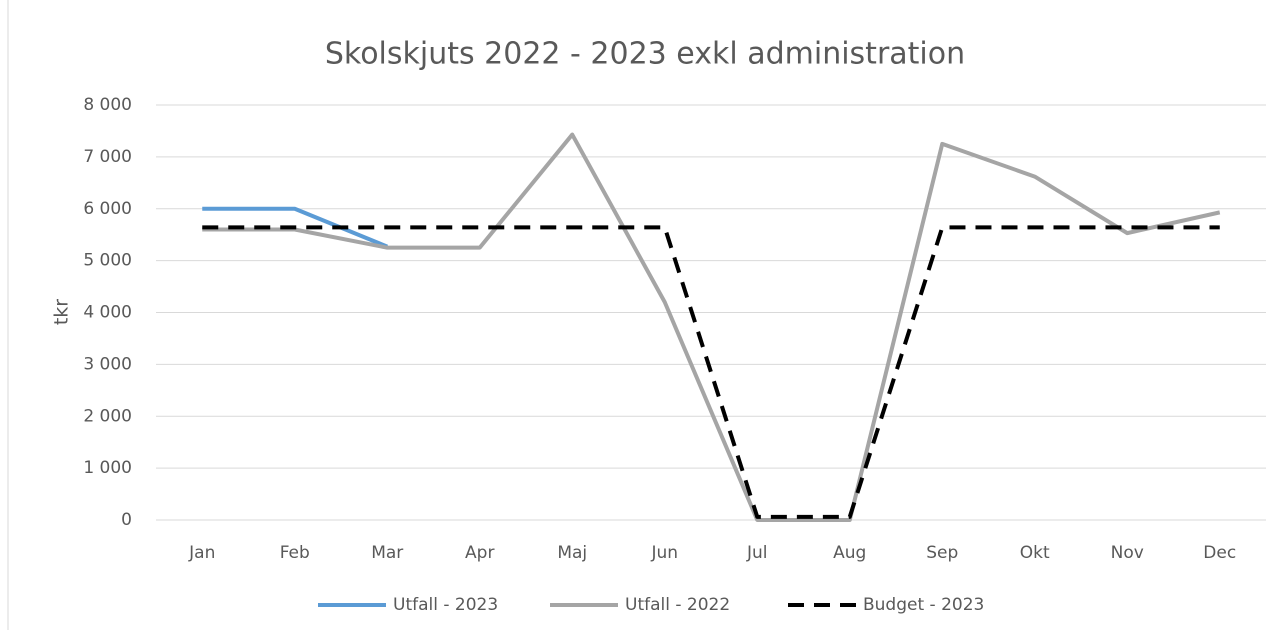 The width and height of the screenshot is (1266, 634). I want to click on x-tick-label: Sep, so click(942, 553).